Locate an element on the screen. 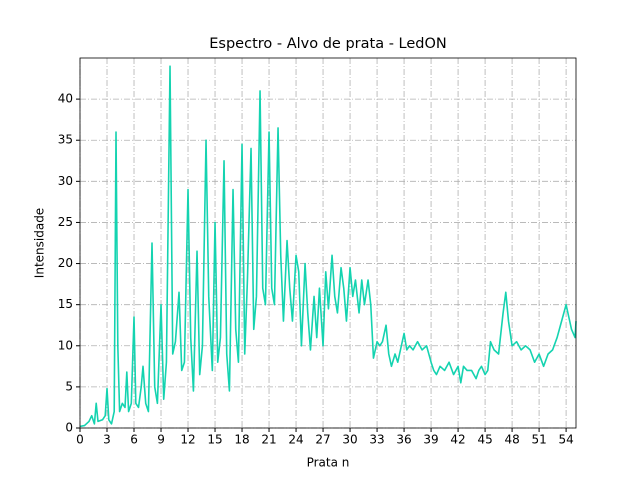  x-tick-label: 15 is located at coordinates (214, 440).